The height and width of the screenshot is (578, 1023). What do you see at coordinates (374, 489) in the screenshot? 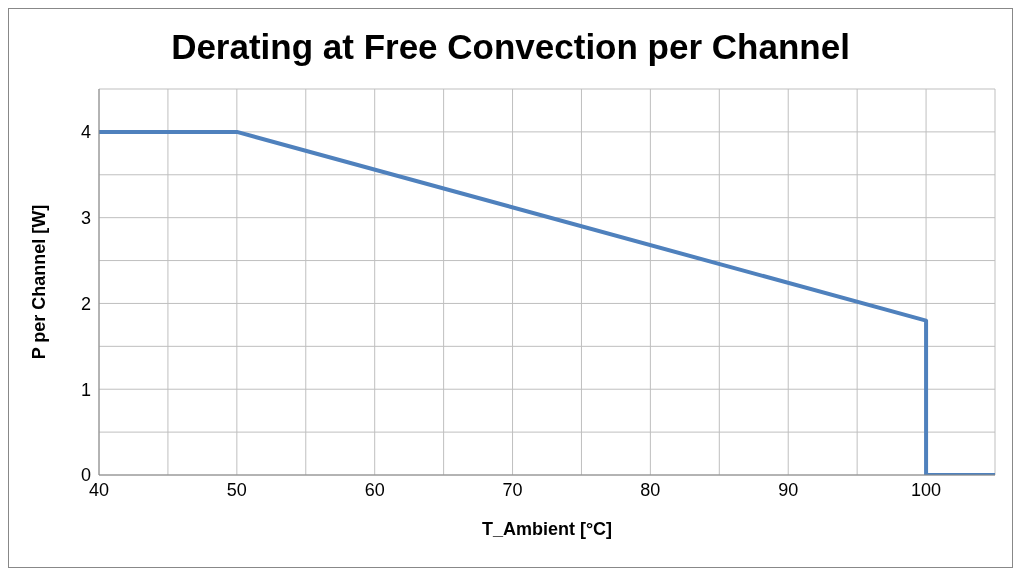
I see `x-tick-label: 60` at bounding box center [374, 489].